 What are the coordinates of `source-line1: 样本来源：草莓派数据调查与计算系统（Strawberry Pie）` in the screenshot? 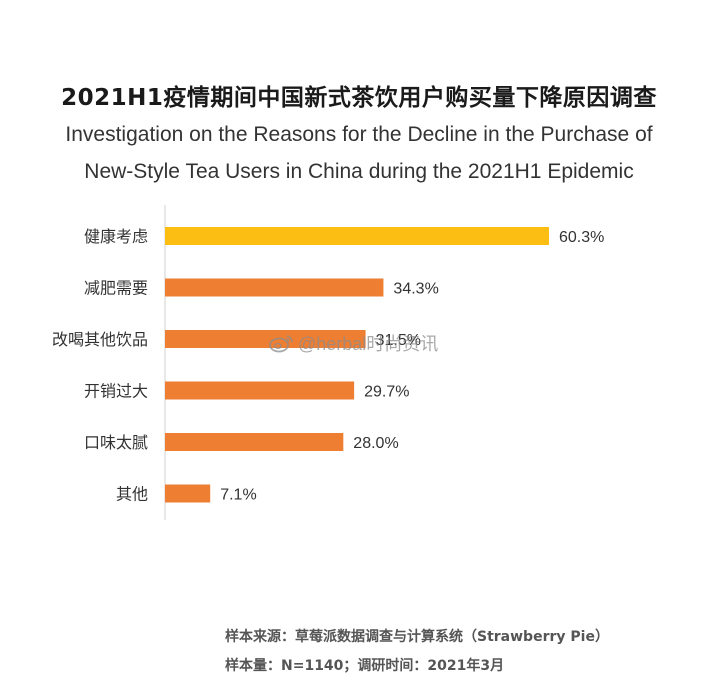 It's located at (417, 637).